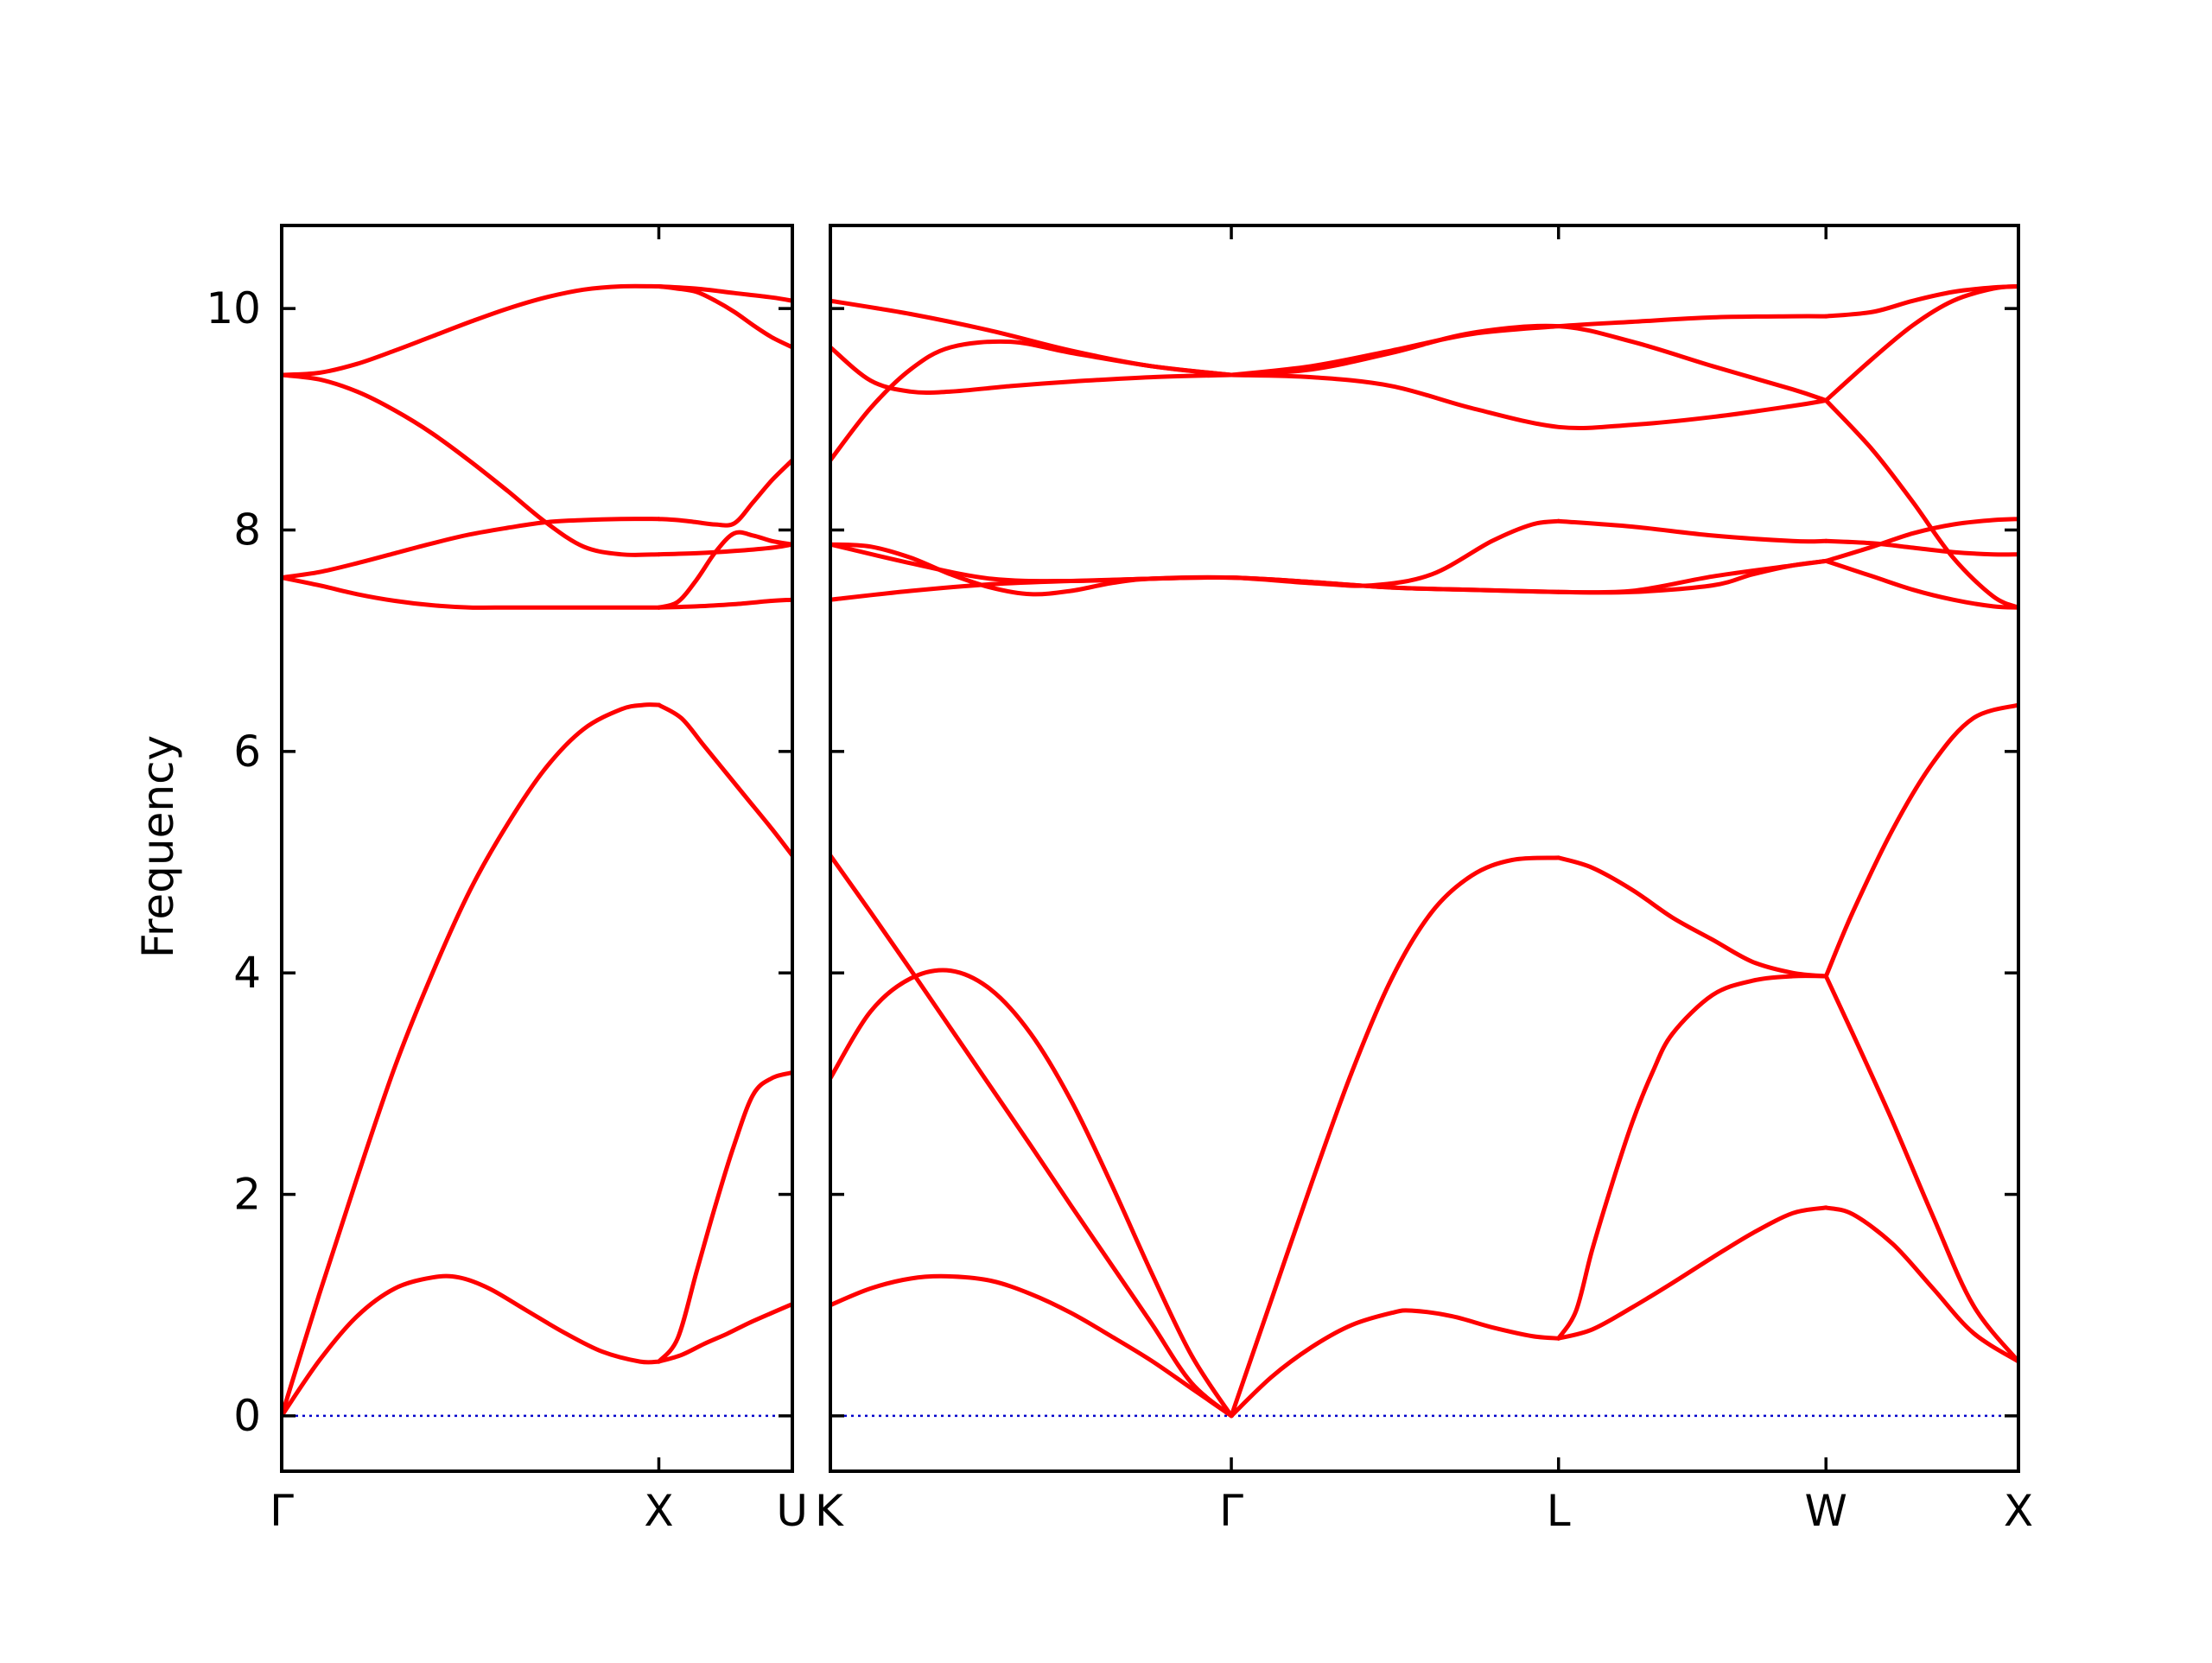 The width and height of the screenshot is (2212, 1663). Describe the element at coordinates (233, 308) in the screenshot. I see `y-tick-label: 10` at that location.